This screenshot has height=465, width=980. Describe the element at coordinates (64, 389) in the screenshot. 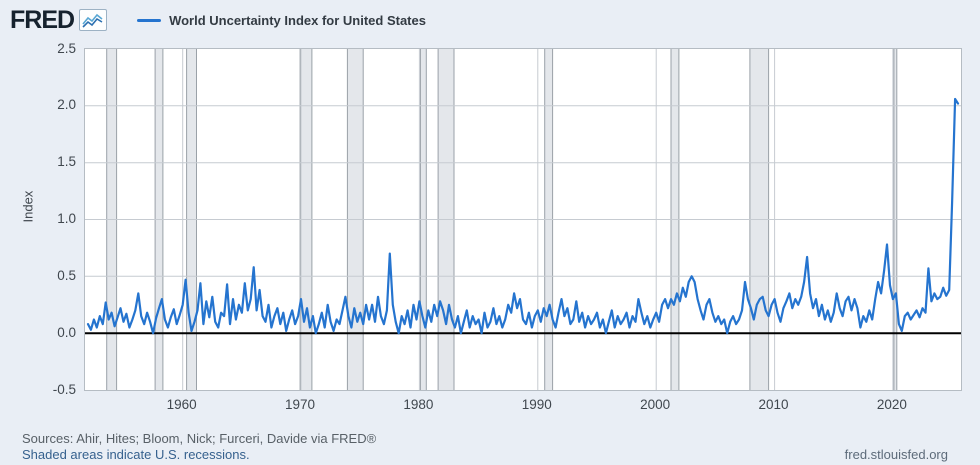

I see `y-tick-label: -0.5` at that location.